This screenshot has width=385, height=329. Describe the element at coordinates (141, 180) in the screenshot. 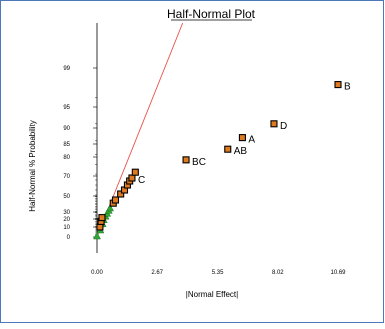

I see `point-label: C` at that location.